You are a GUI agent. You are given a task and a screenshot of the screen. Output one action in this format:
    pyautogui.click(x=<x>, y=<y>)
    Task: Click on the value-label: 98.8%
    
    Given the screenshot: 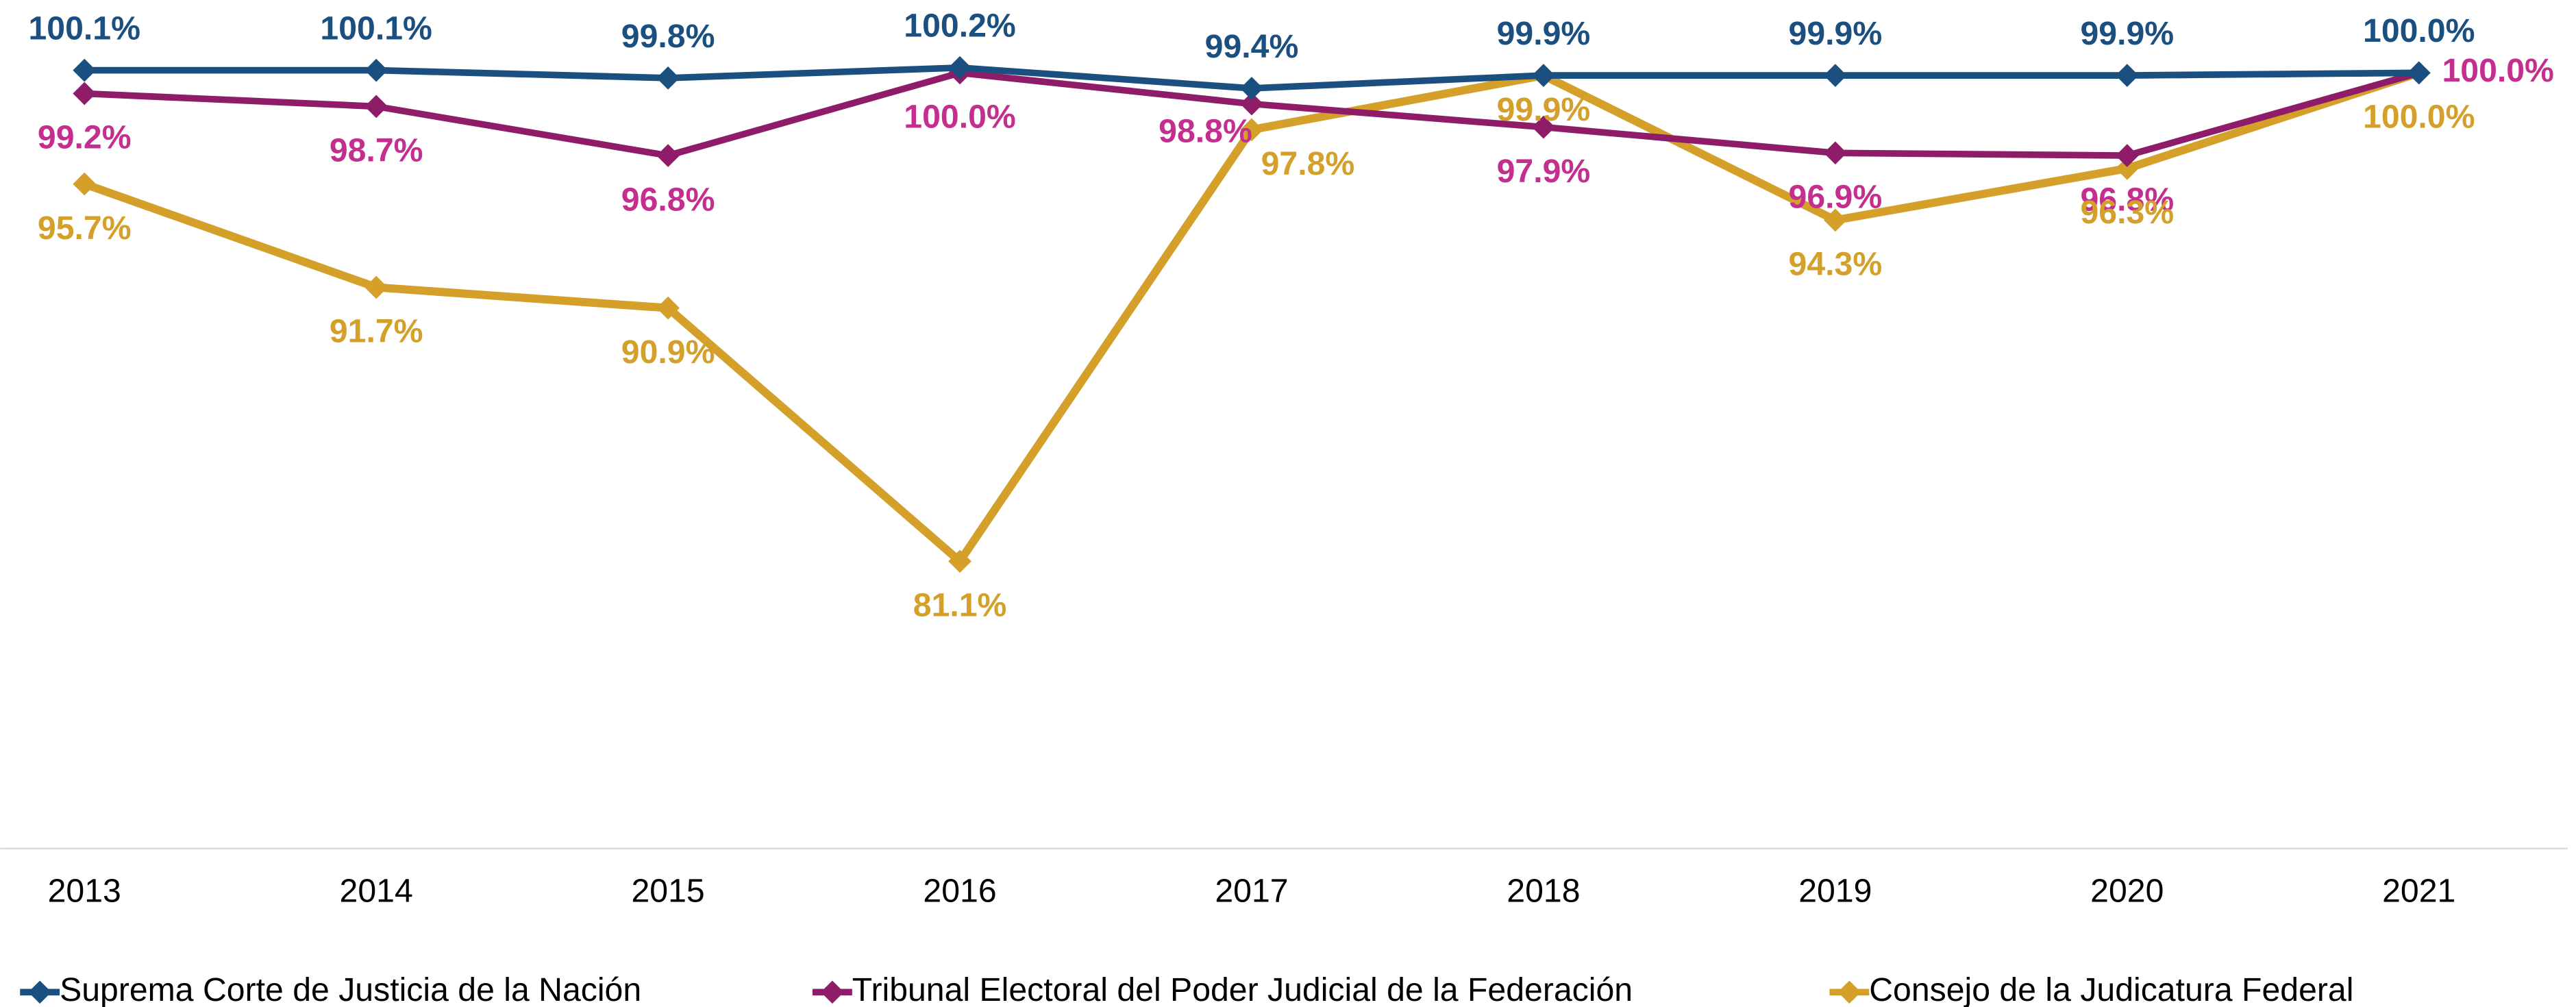 What is the action you would take?
    pyautogui.click(x=1205, y=131)
    